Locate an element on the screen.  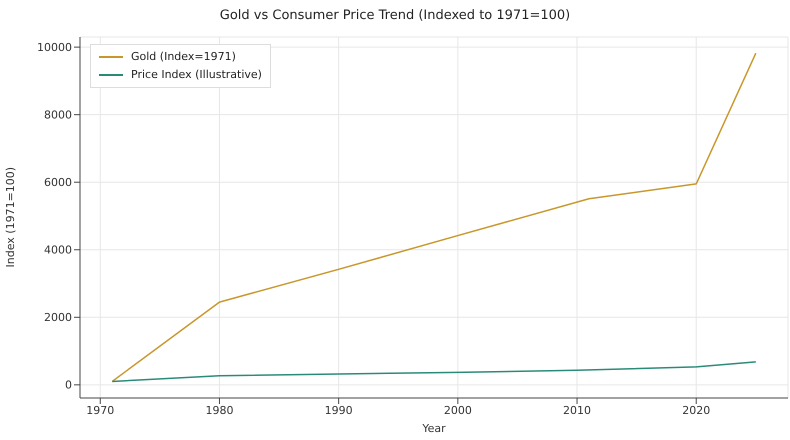
x-tick-label: 1990 is located at coordinates (338, 410).